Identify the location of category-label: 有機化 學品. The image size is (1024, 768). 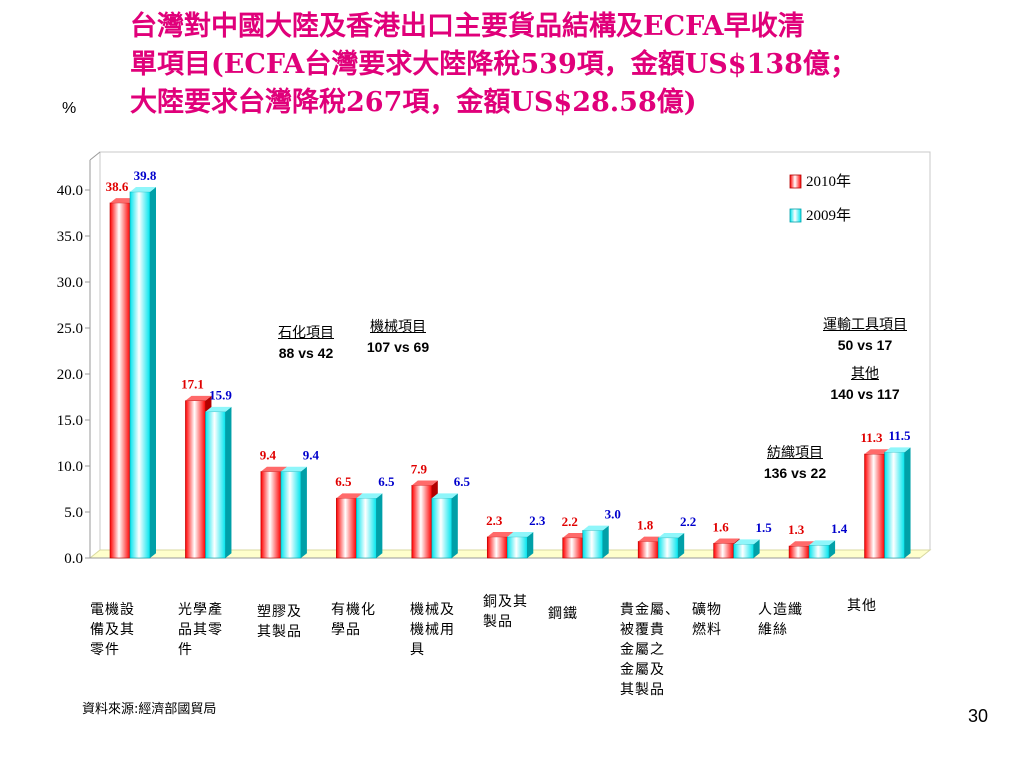
(353, 620).